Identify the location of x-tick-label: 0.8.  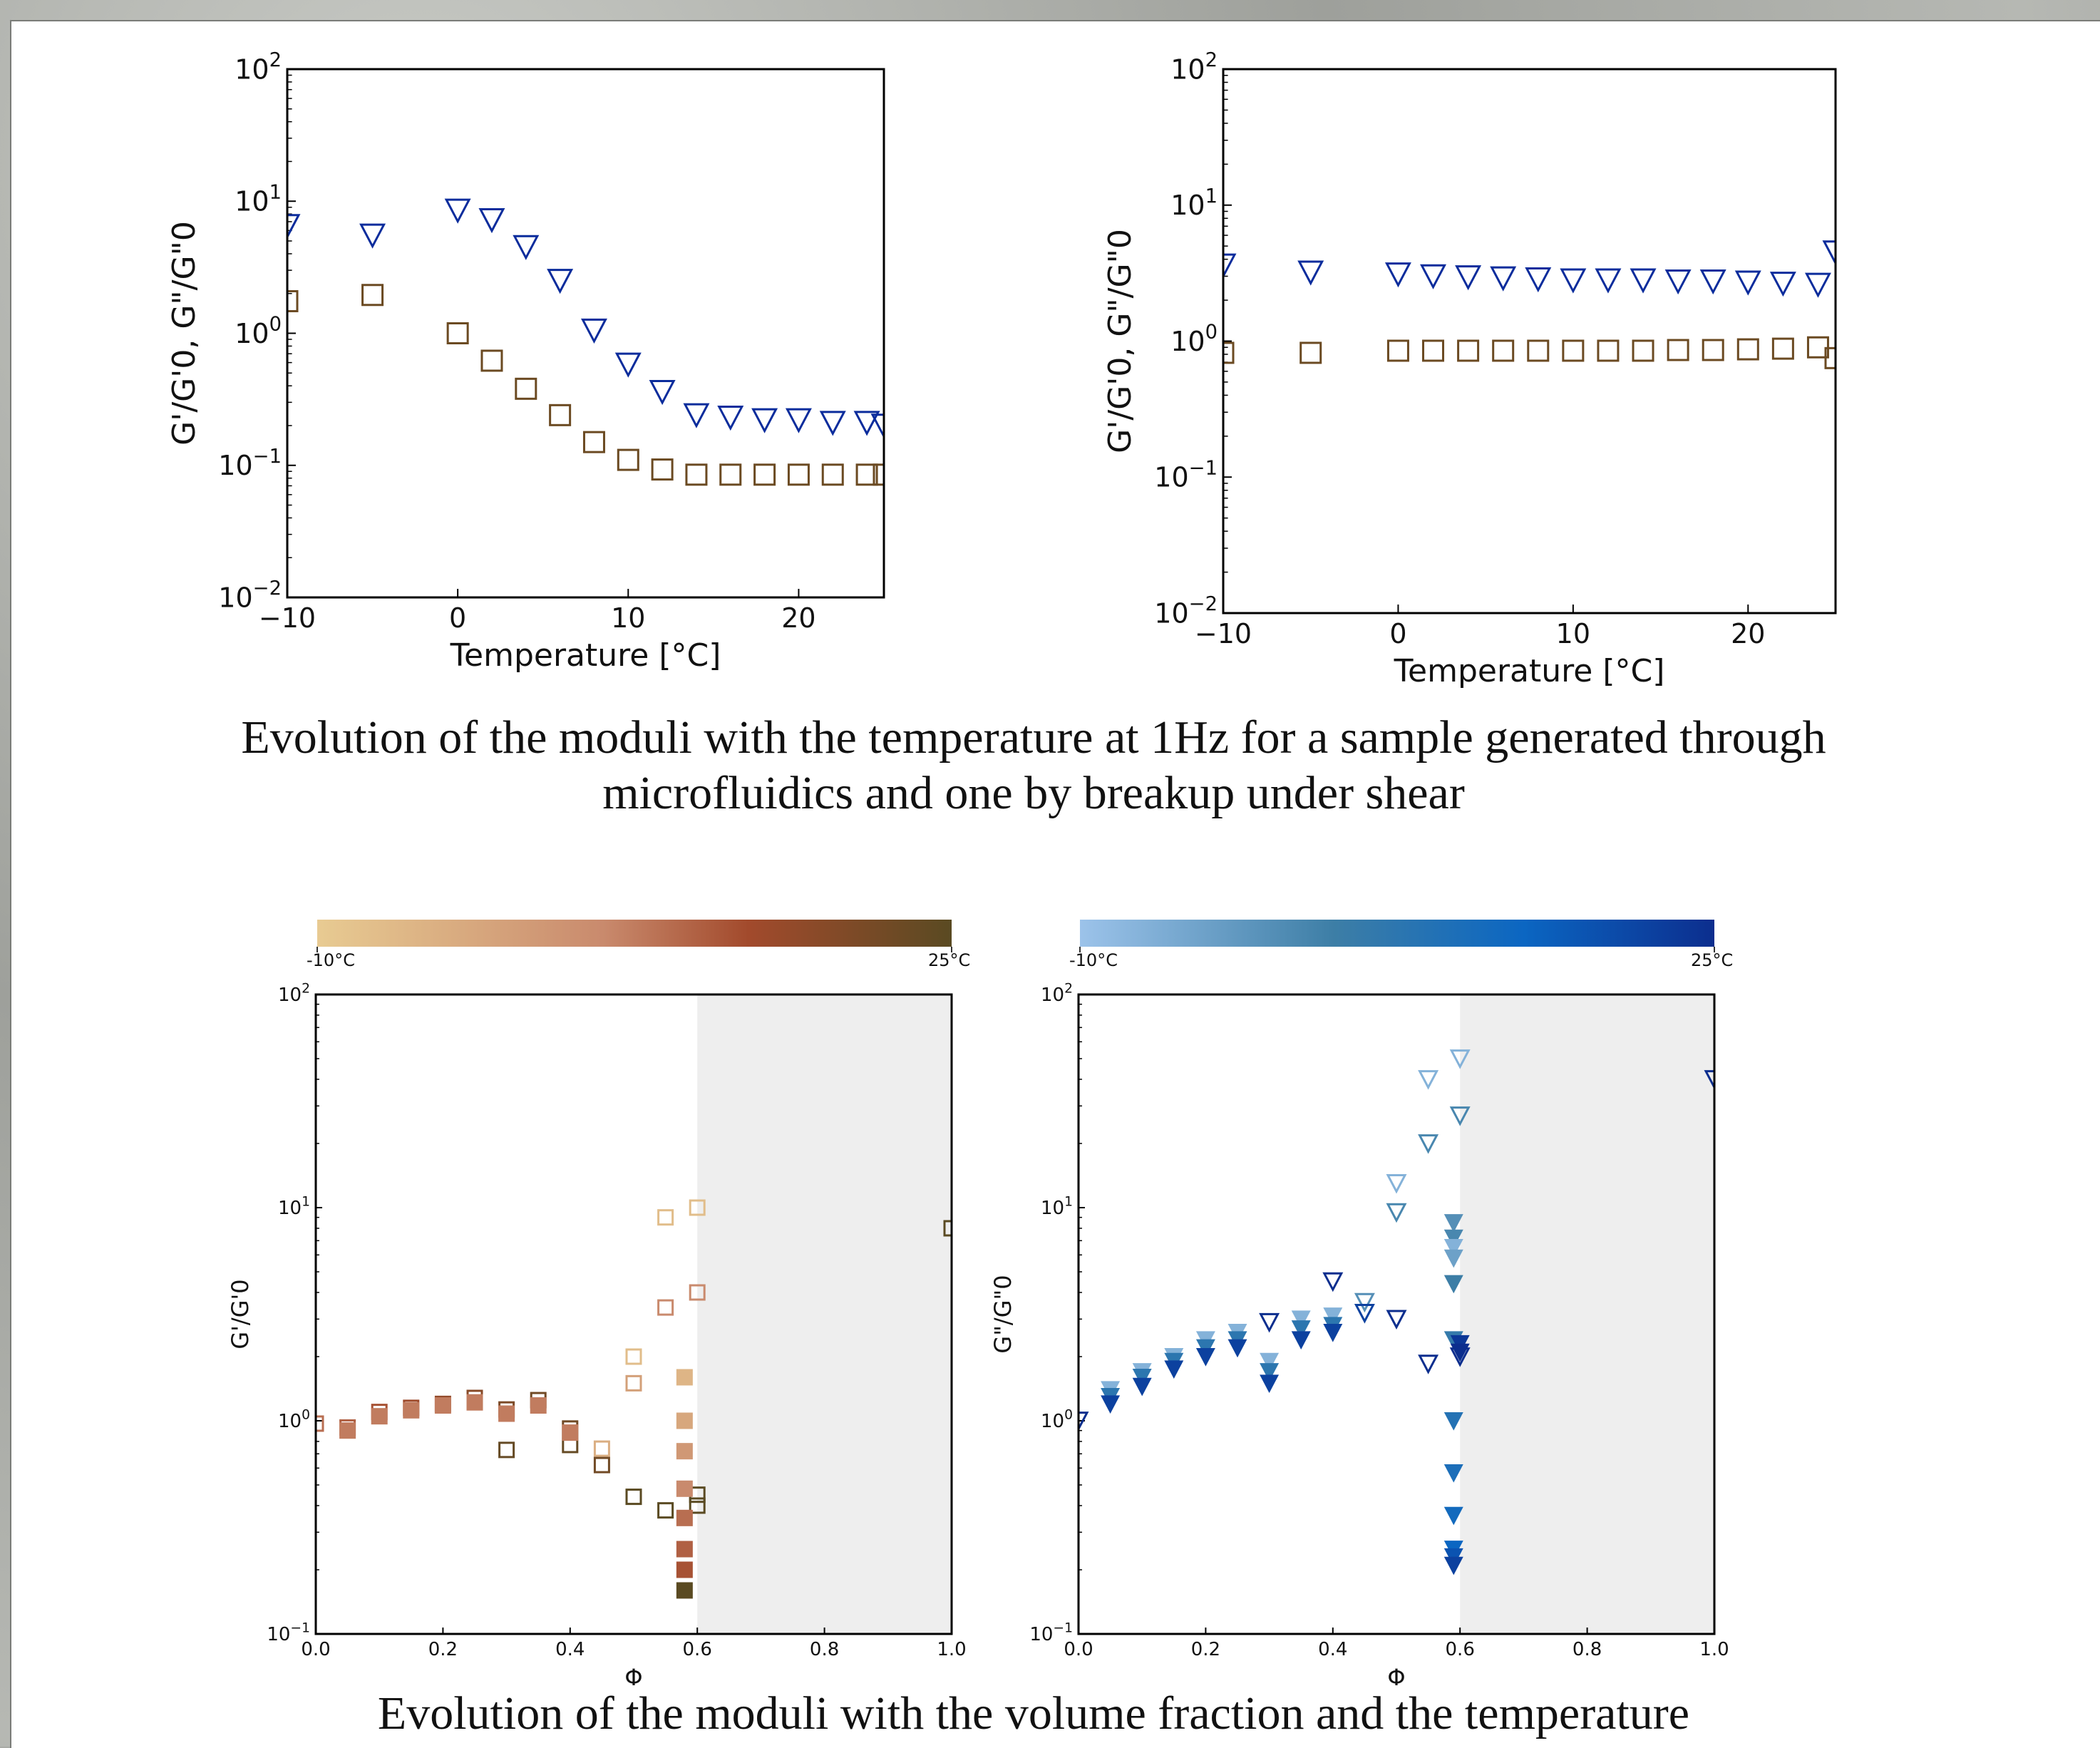
(1587, 1649).